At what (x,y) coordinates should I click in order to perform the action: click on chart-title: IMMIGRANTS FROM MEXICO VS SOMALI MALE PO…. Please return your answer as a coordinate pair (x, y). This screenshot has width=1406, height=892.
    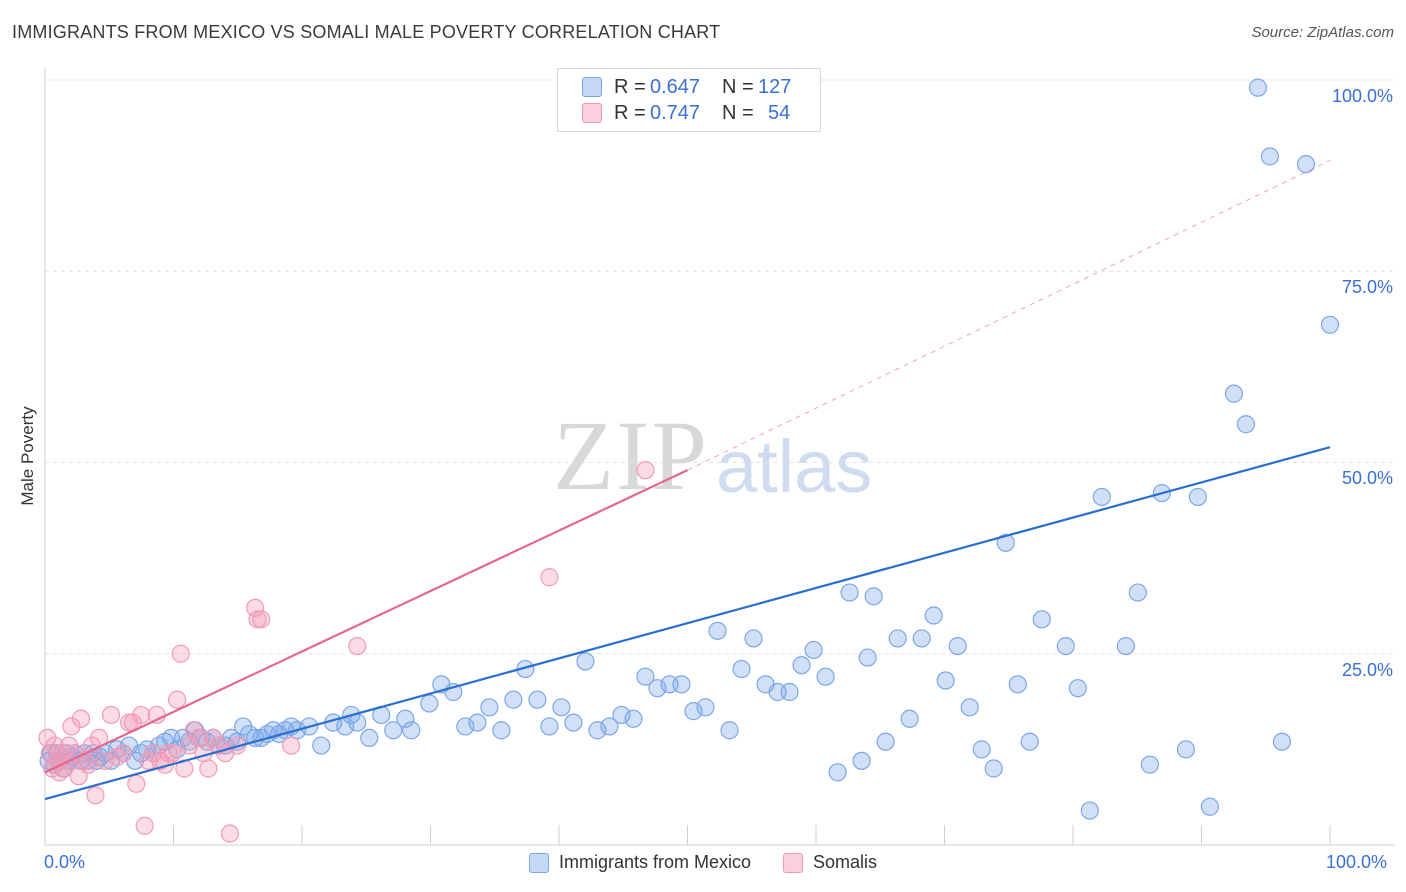
    Looking at the image, I should click on (366, 32).